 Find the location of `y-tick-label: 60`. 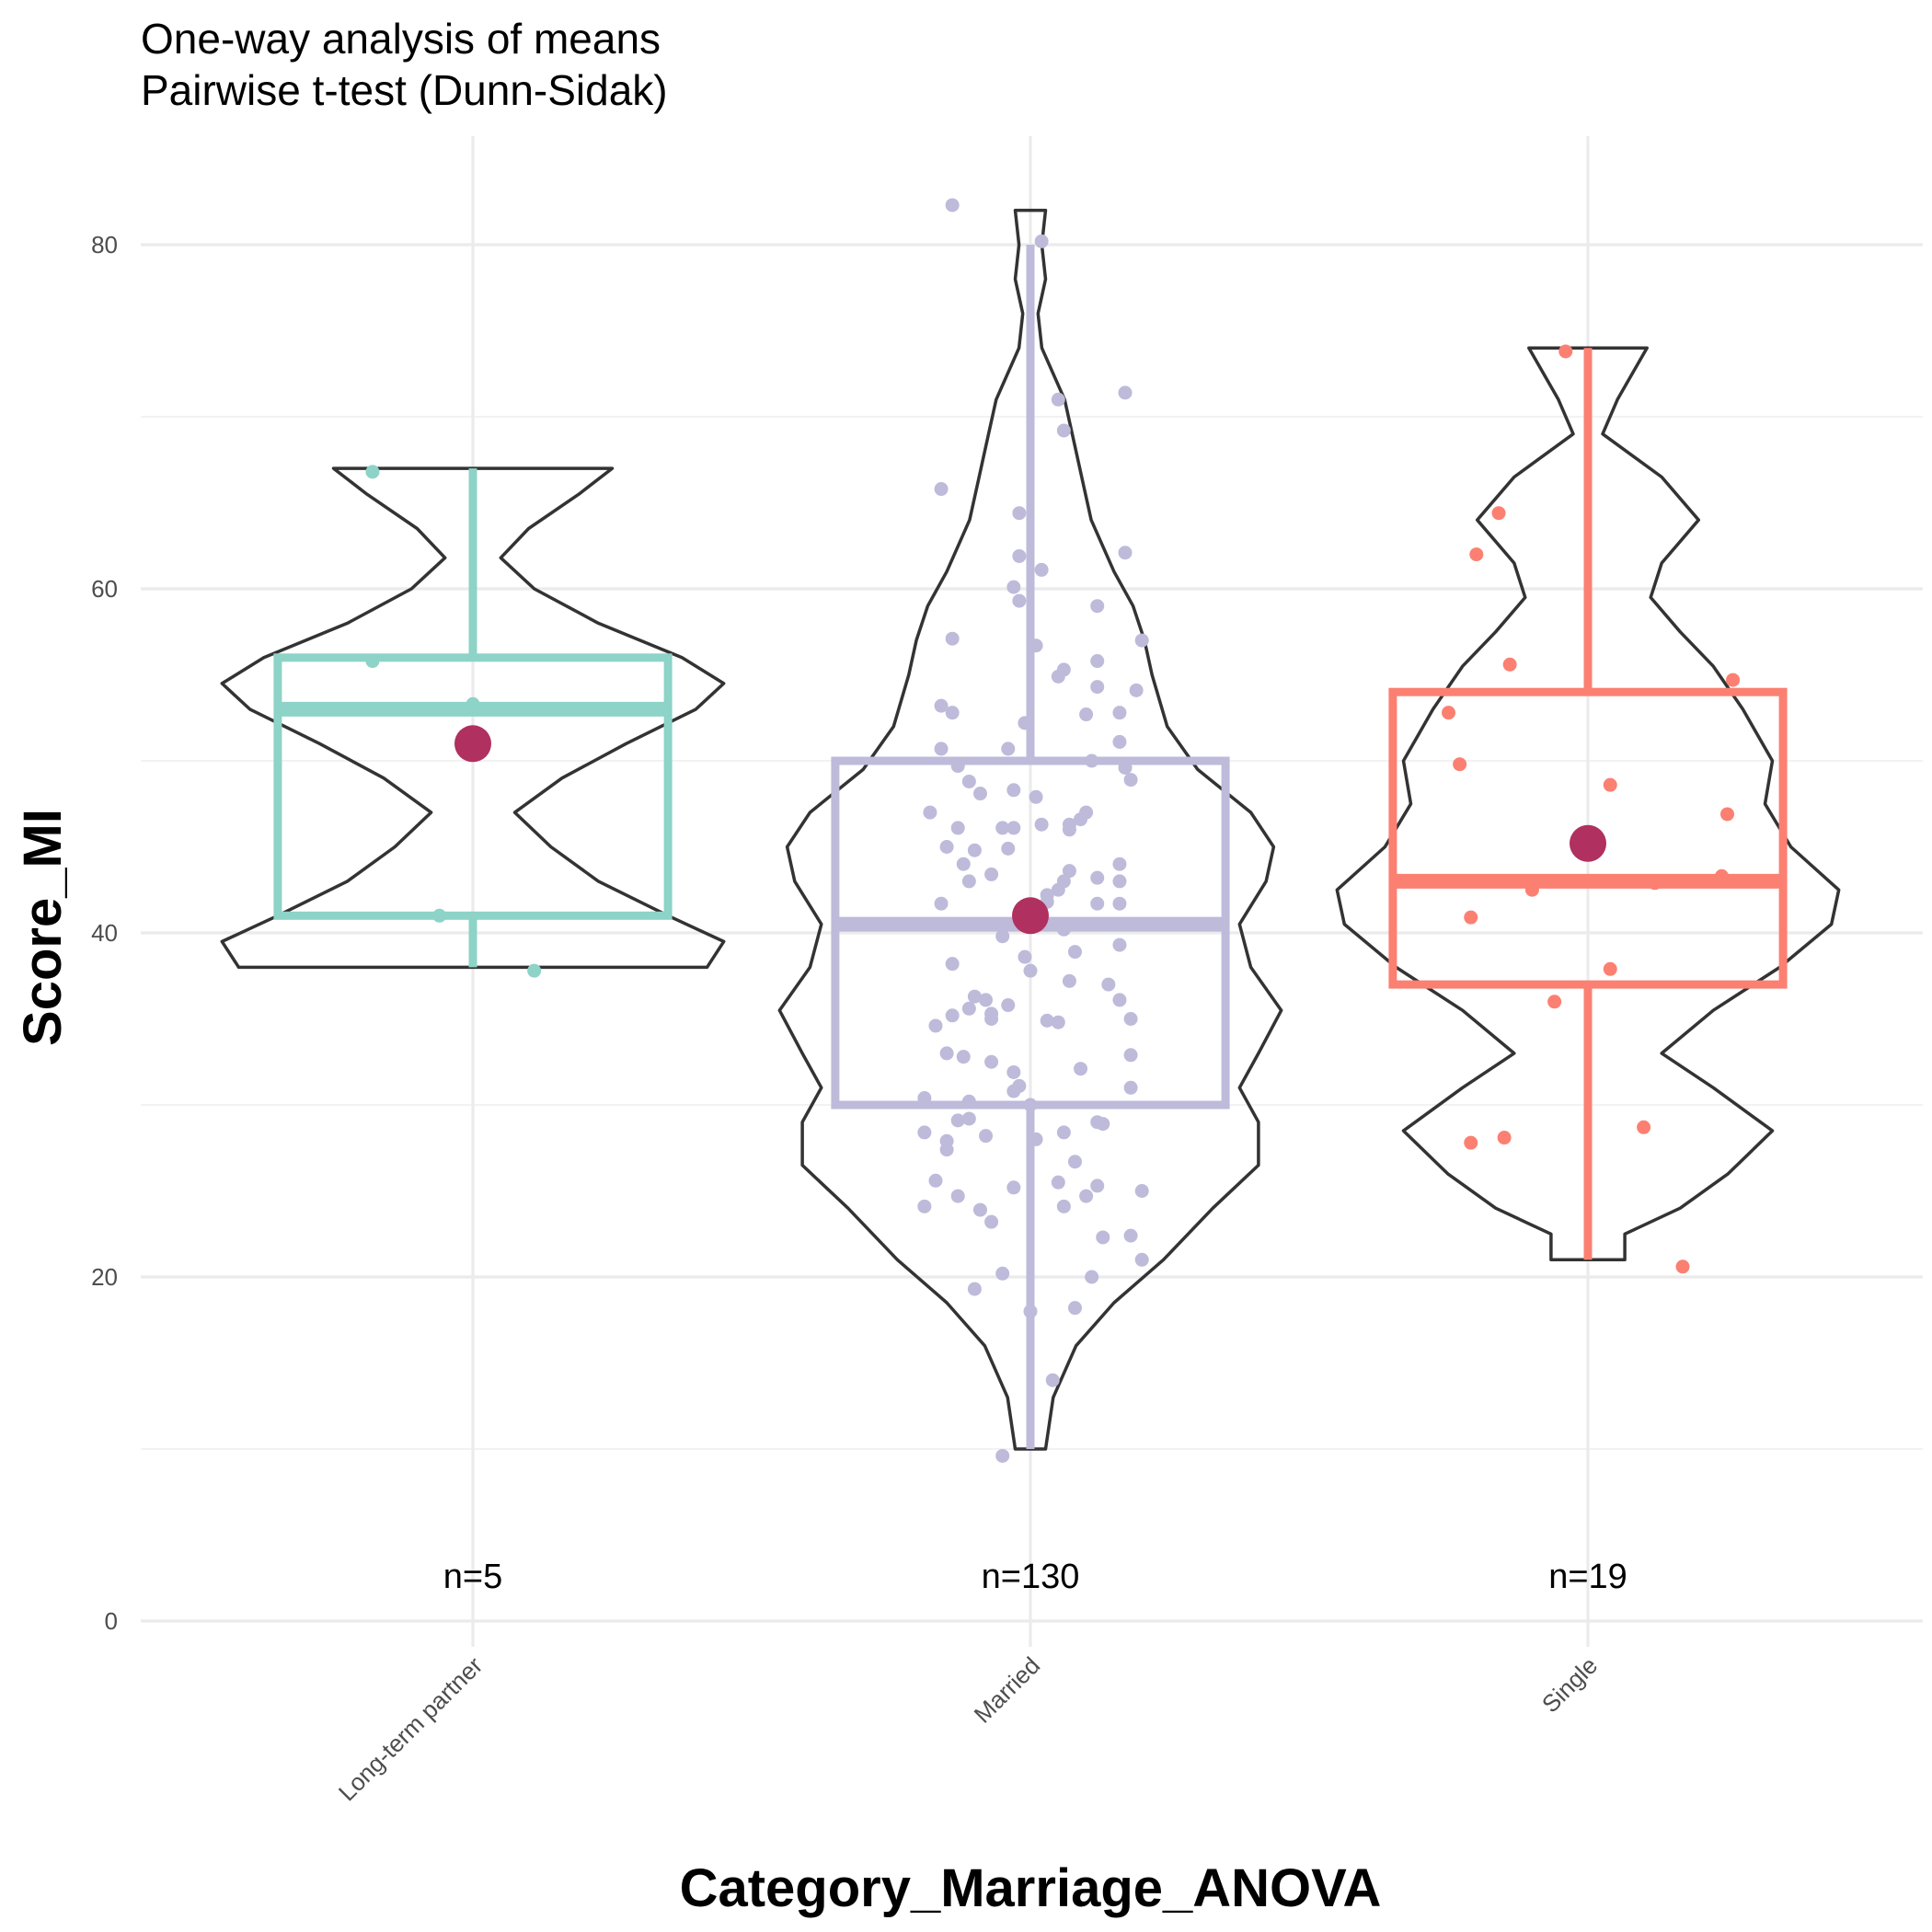

y-tick-label: 60 is located at coordinates (104, 589).